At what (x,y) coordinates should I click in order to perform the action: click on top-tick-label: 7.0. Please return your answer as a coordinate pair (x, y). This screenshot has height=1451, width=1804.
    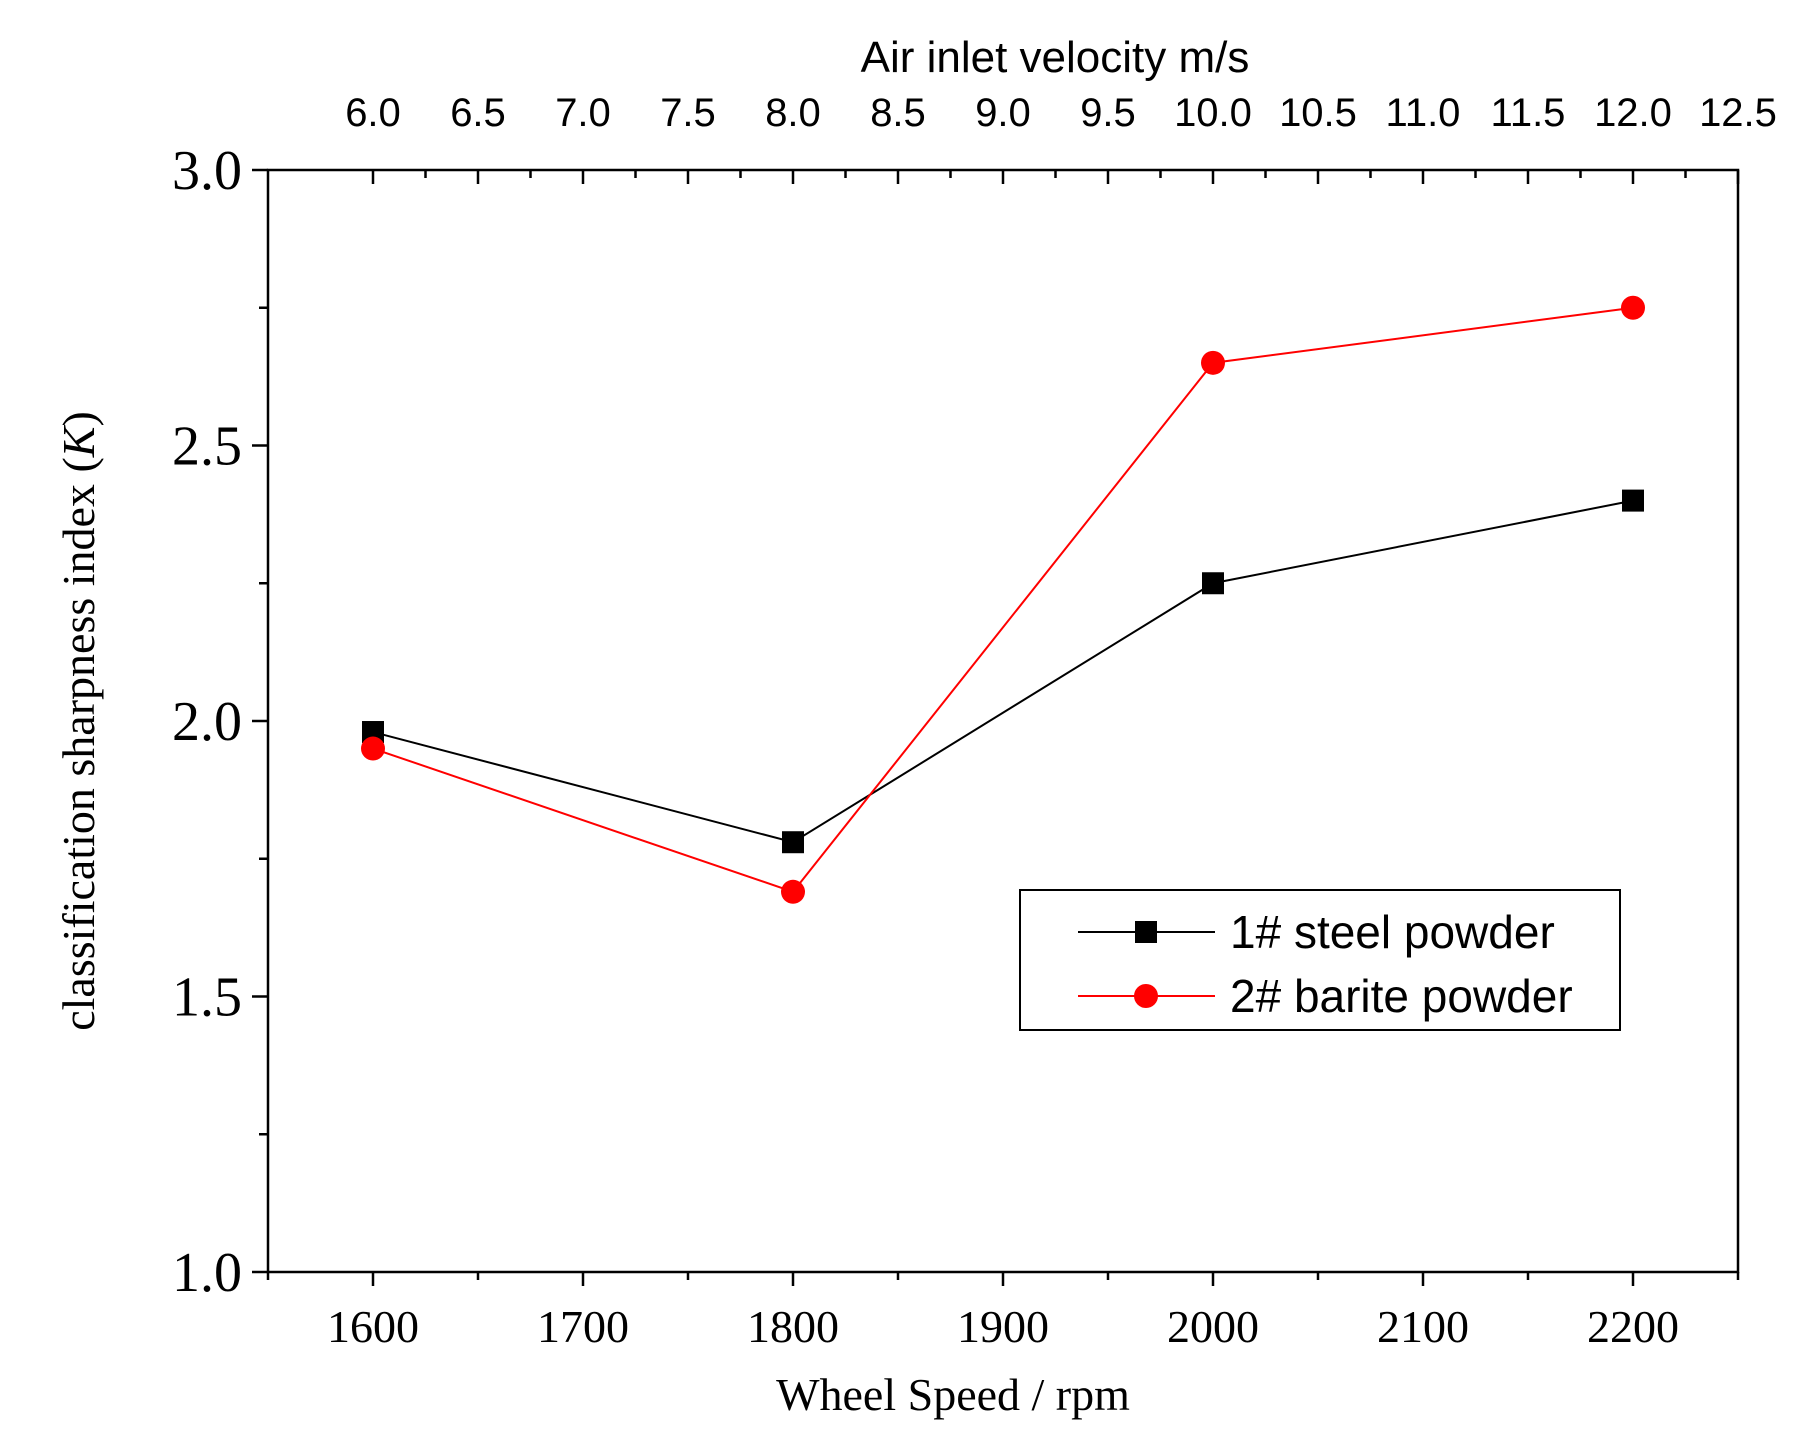
    Looking at the image, I should click on (583, 113).